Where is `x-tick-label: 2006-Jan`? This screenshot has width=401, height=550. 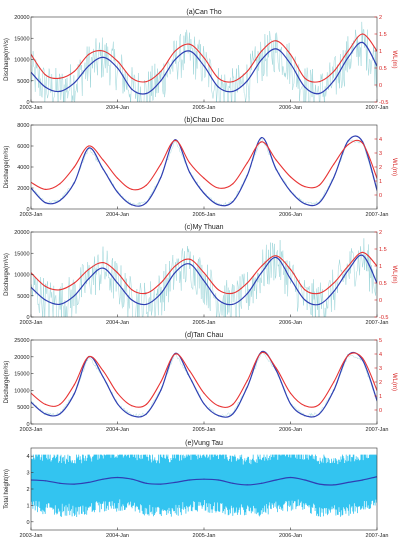 x-tick-label: 2006-Jan is located at coordinates (290, 215).